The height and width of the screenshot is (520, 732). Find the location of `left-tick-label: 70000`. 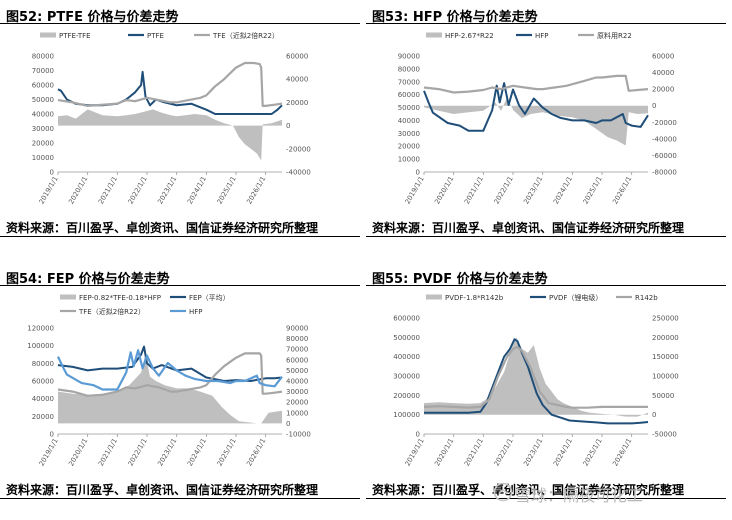

left-tick-label: 70000 is located at coordinates (409, 82).